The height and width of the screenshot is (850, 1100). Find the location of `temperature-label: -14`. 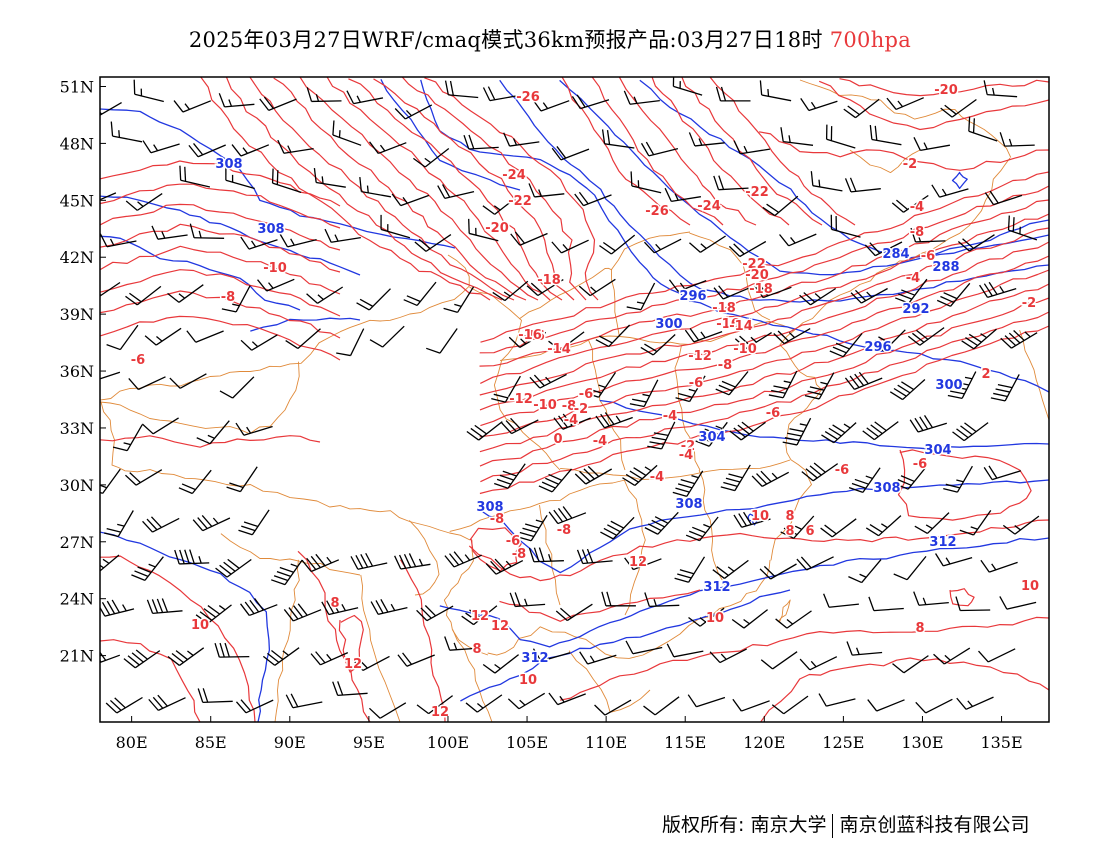

temperature-label: -14 is located at coordinates (559, 349).